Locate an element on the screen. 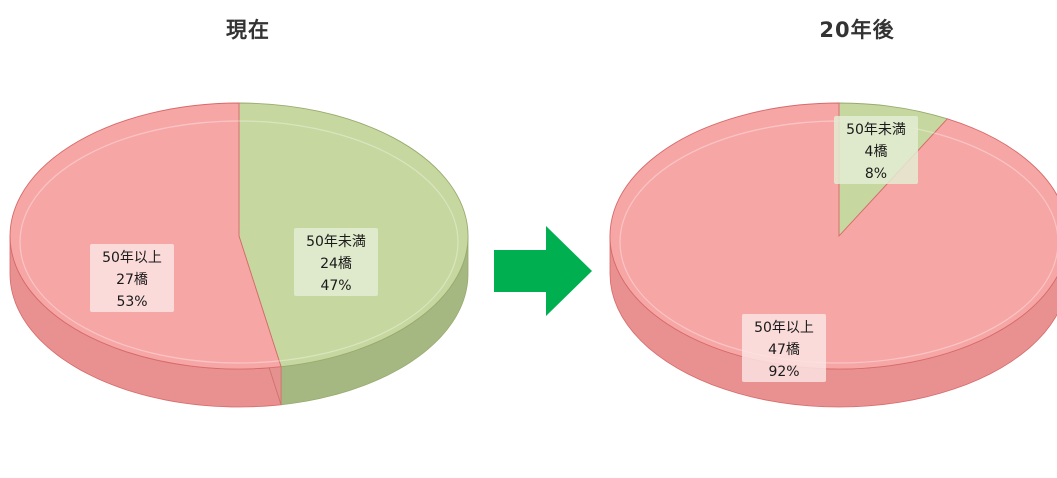  slice-percent-label: 8% is located at coordinates (876, 174).